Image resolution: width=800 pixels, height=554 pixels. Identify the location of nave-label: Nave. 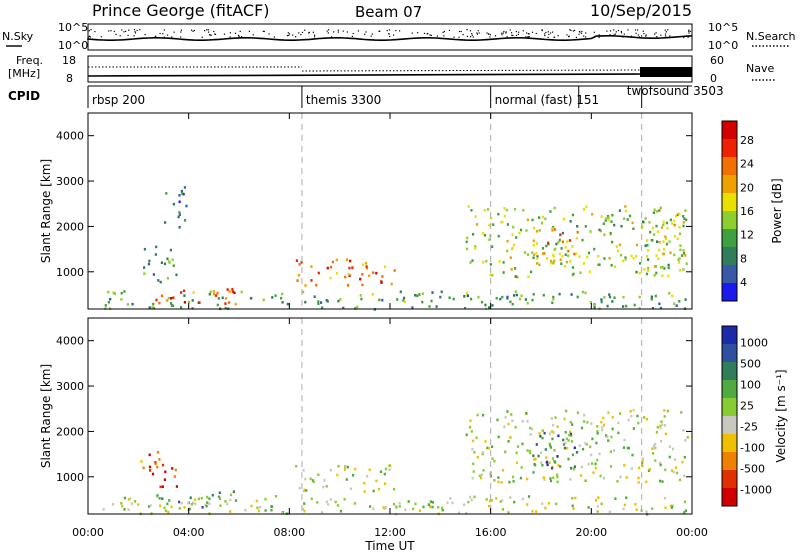
(760, 68).